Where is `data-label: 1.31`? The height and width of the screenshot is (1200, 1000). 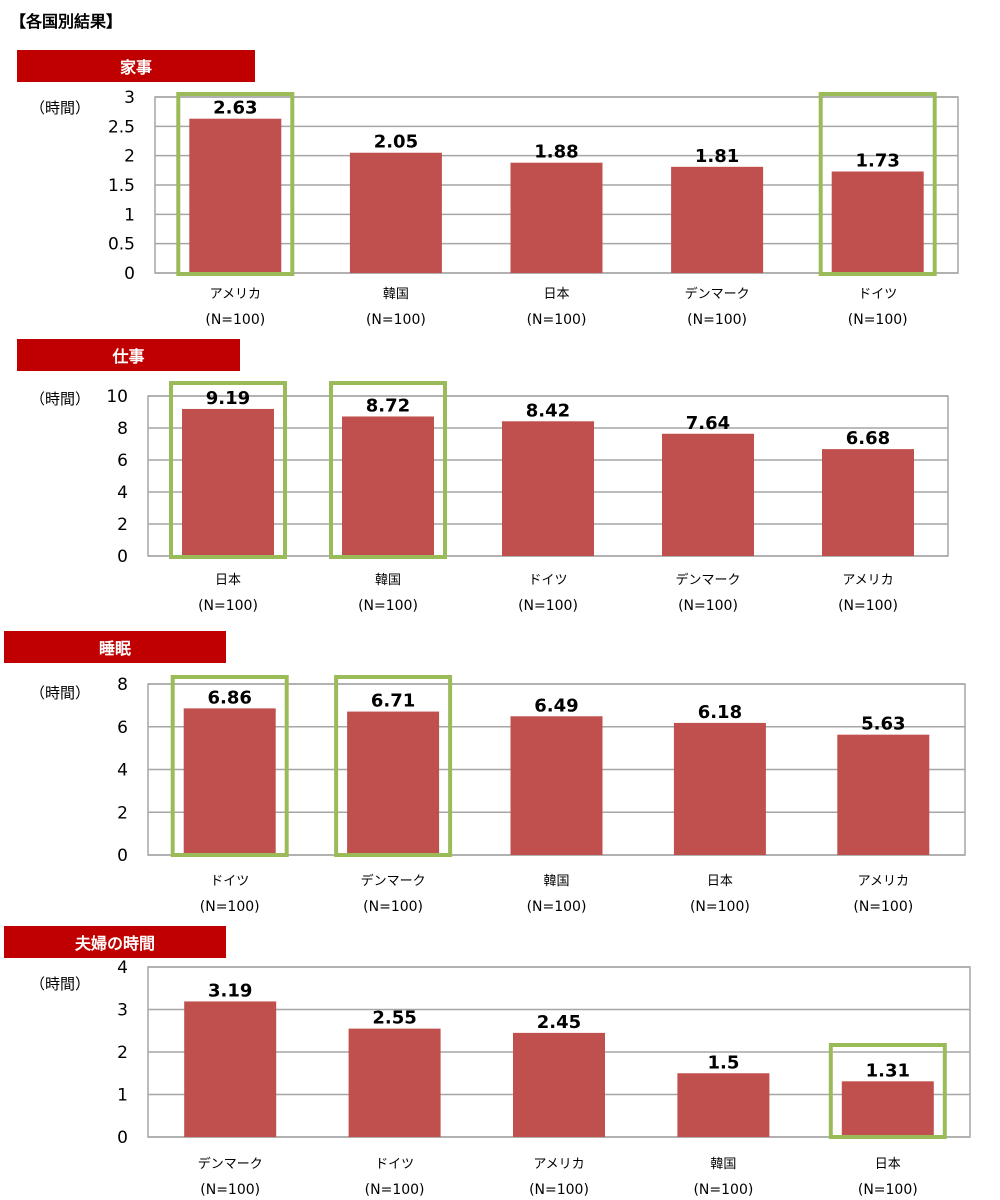 data-label: 1.31 is located at coordinates (888, 1070).